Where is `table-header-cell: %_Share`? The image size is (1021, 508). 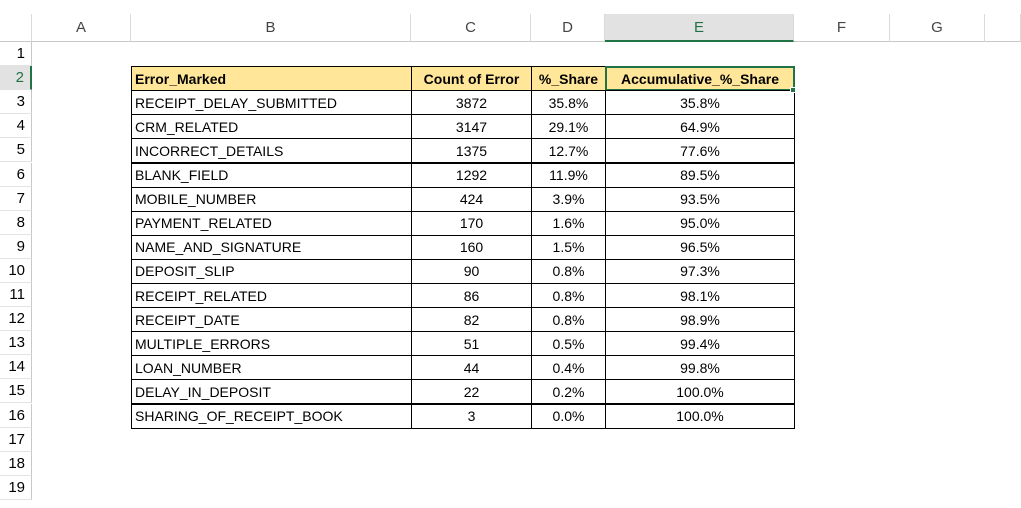
table-header-cell: %_Share is located at coordinates (568, 79).